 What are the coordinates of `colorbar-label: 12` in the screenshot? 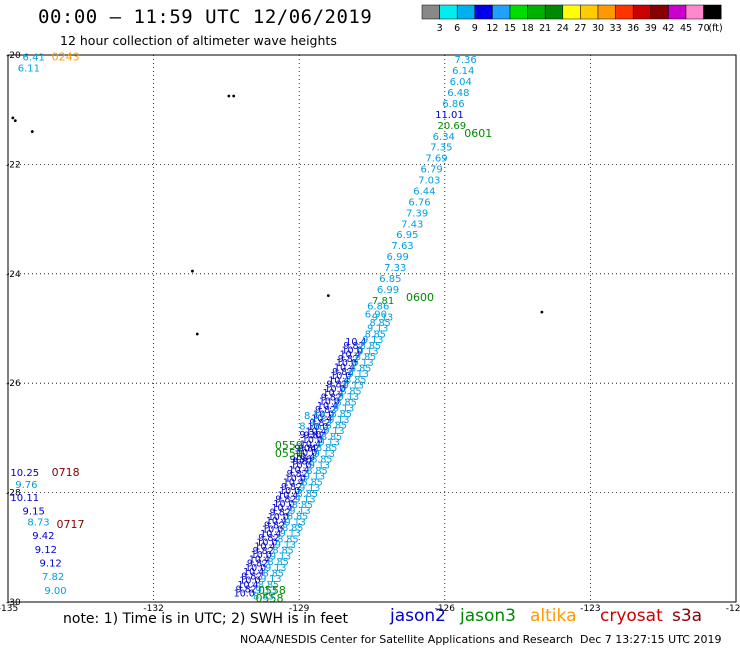 It's located at (492, 28).